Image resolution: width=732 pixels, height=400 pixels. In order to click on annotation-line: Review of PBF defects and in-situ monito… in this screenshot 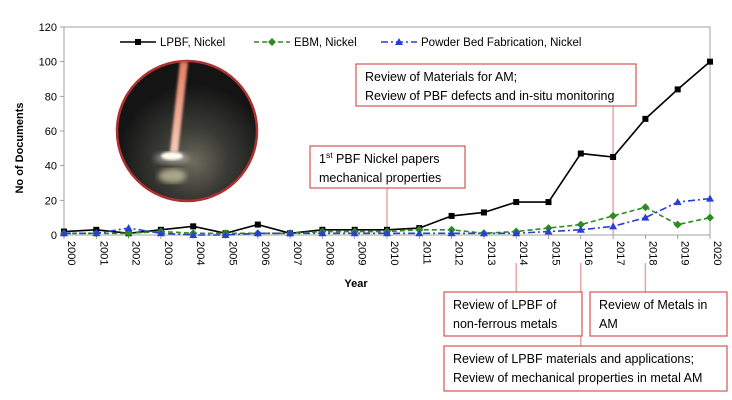, I will do `click(489, 96)`.